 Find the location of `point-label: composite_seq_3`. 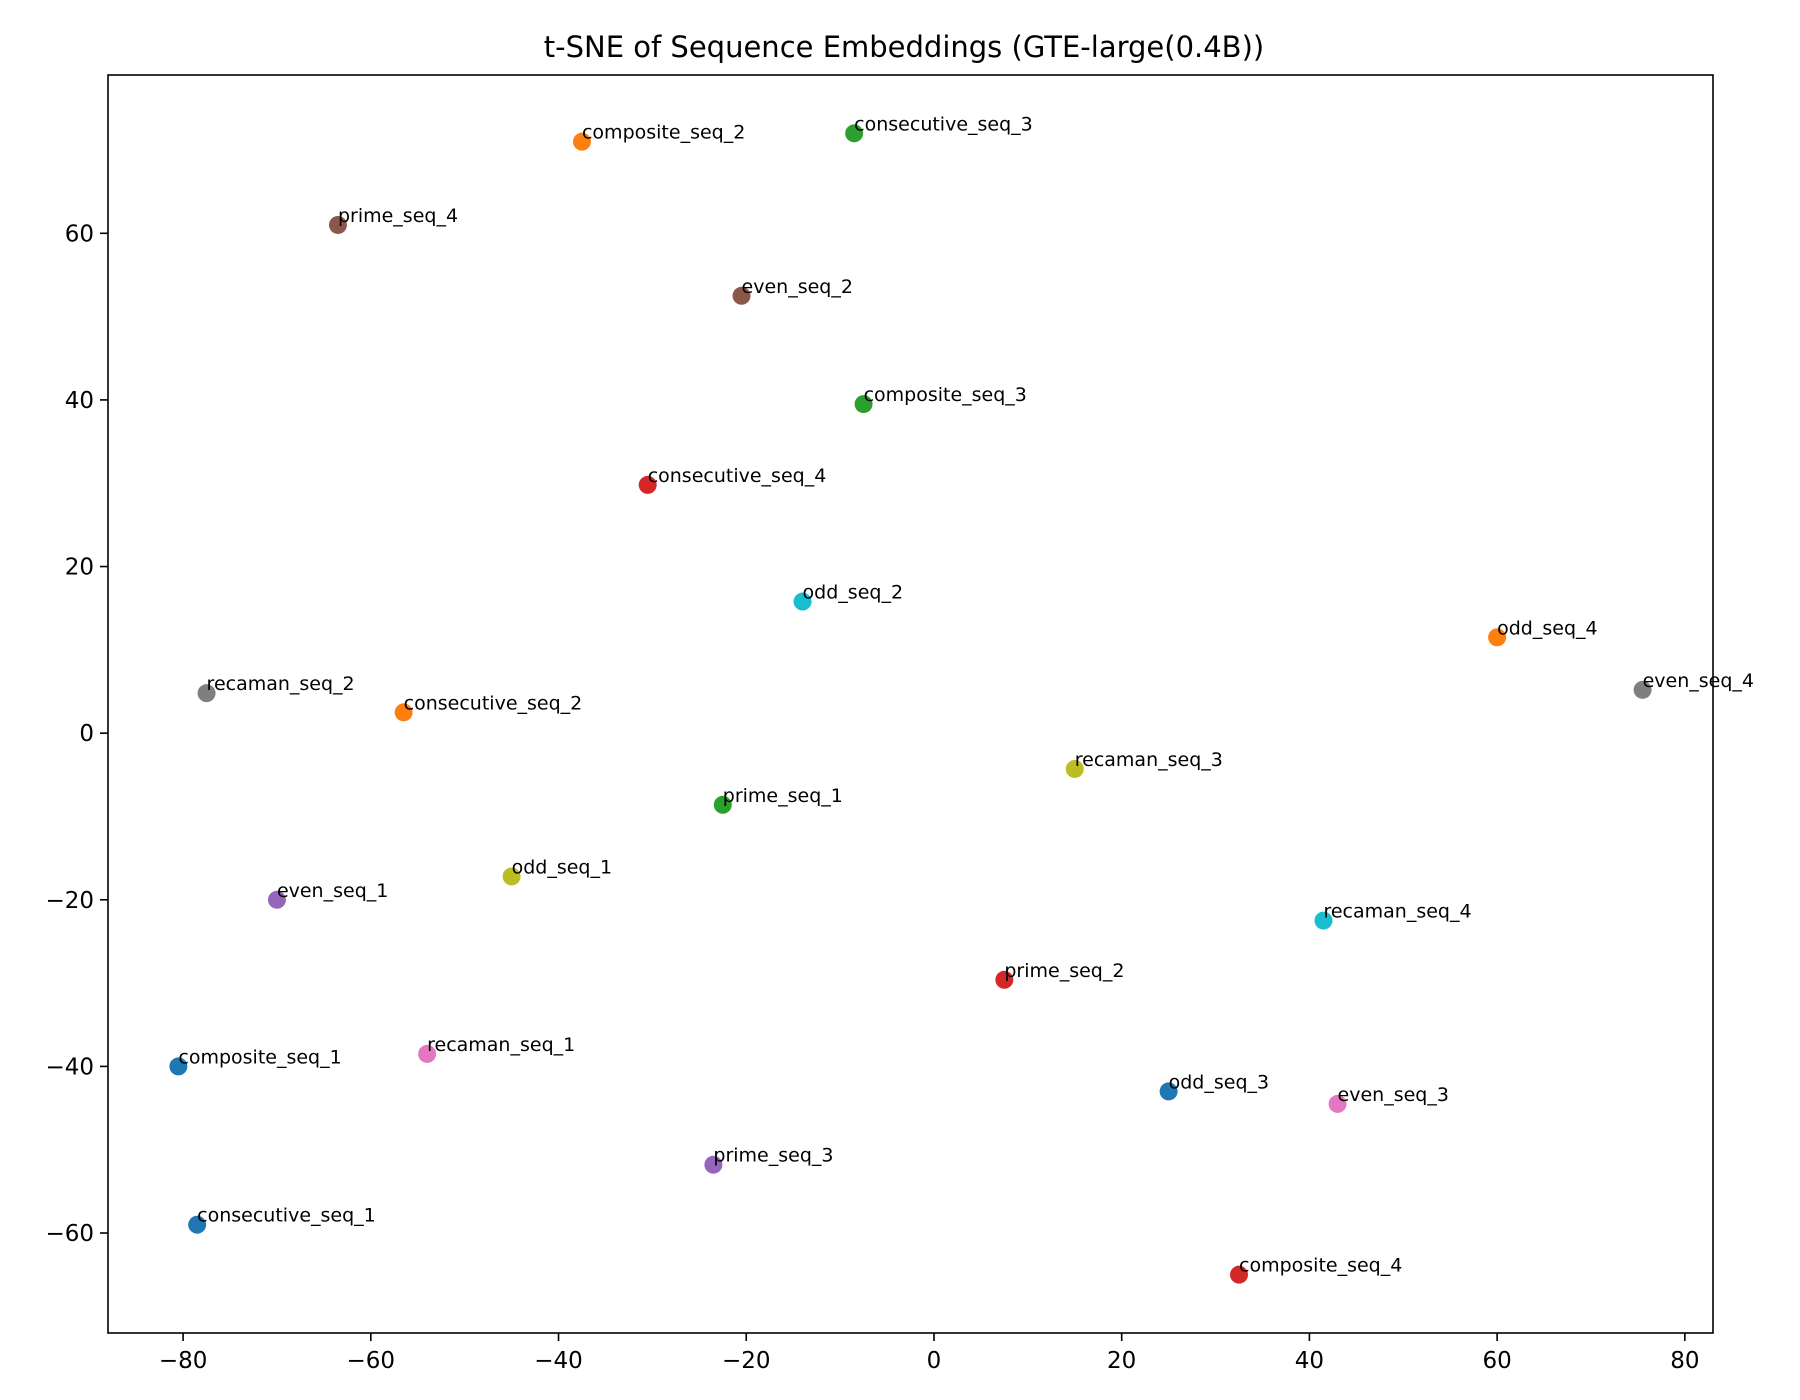

point-label: composite_seq_3 is located at coordinates (945, 395).